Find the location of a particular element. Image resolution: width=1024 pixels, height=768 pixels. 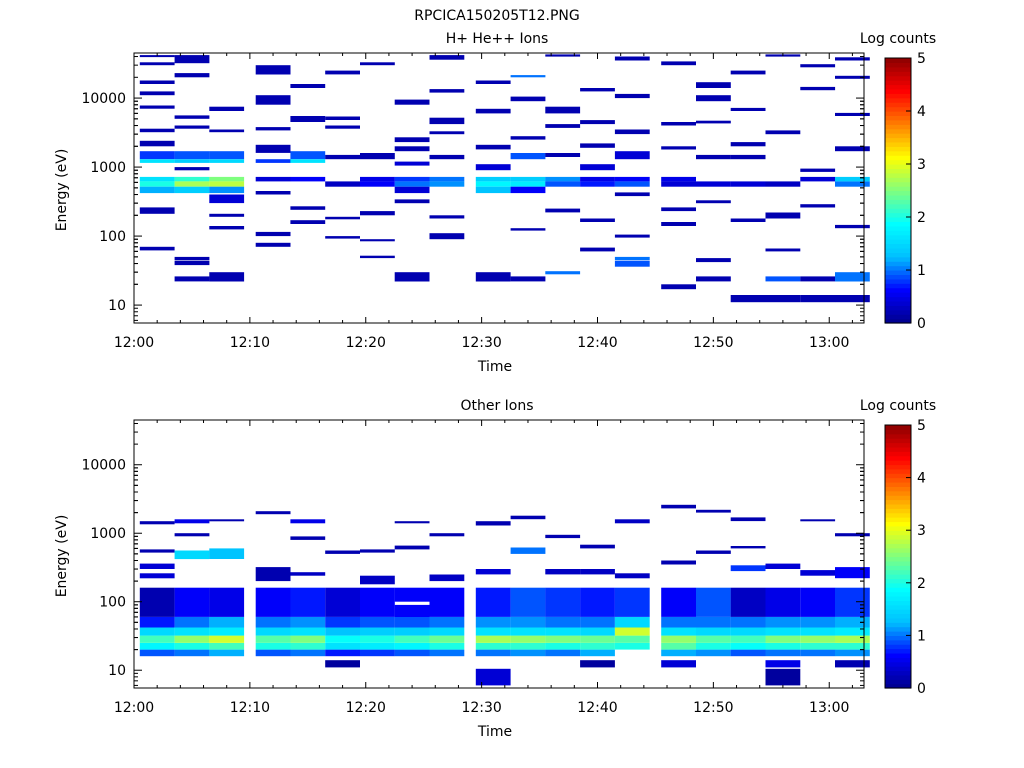

colorbar-label: Log counts is located at coordinates (898, 39).